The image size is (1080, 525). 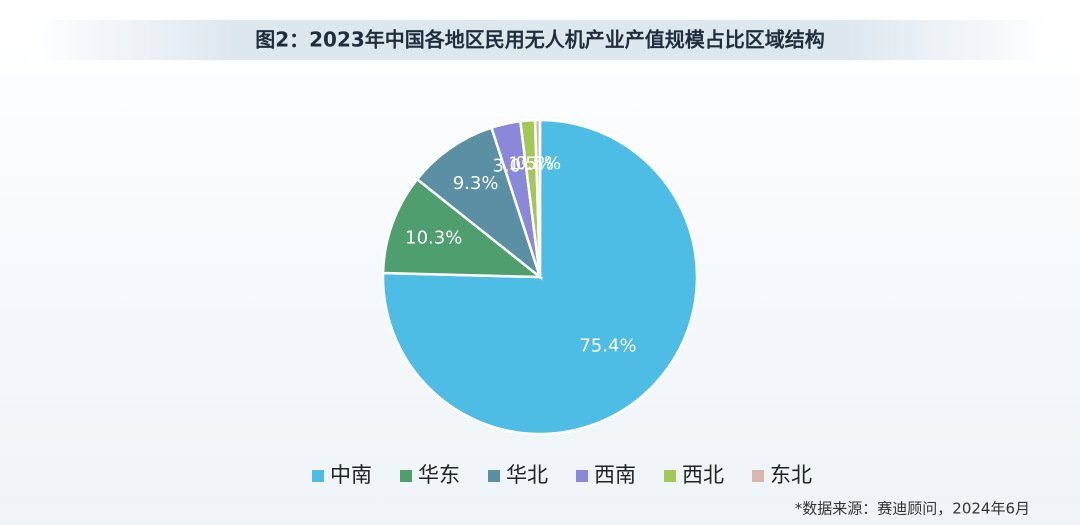 I want to click on data-label: 10.3%, so click(x=433, y=237).